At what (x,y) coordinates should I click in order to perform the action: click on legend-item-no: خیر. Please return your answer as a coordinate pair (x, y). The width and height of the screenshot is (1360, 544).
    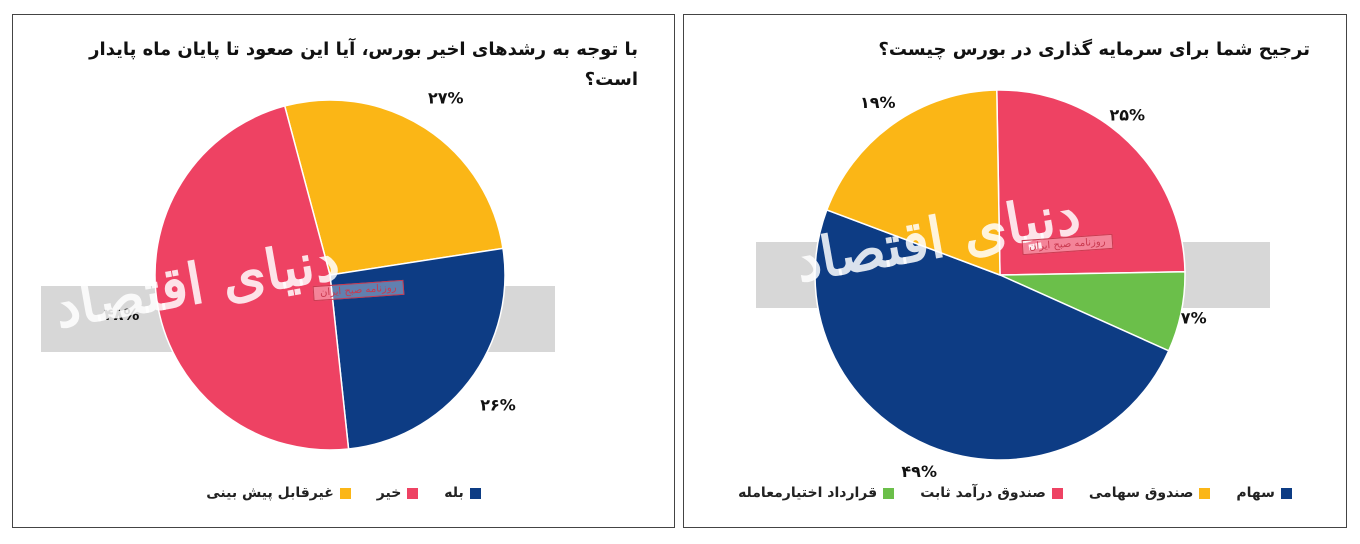
    Looking at the image, I should click on (398, 493).